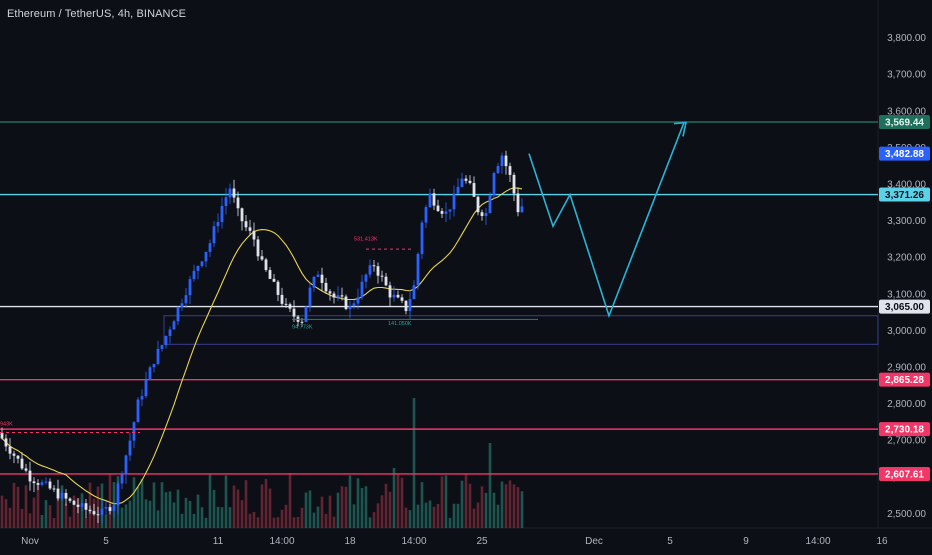 Image resolution: width=932 pixels, height=555 pixels. Describe the element at coordinates (906, 111) in the screenshot. I see `y-tick-label: 3,600.00` at that location.